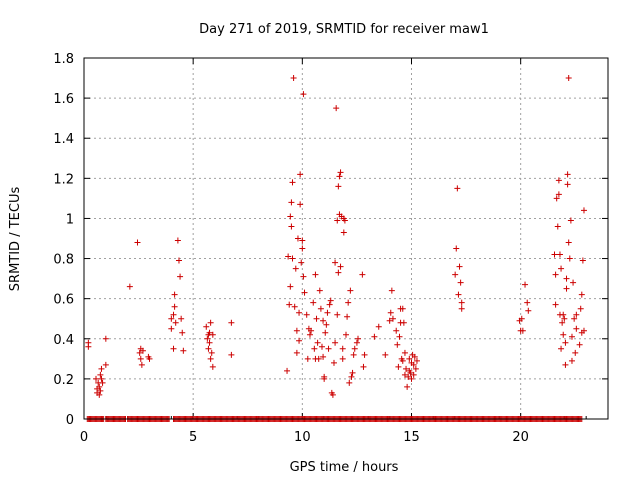  What do you see at coordinates (63, 59) in the screenshot?
I see `y-tick-label: 1.8` at bounding box center [63, 59].